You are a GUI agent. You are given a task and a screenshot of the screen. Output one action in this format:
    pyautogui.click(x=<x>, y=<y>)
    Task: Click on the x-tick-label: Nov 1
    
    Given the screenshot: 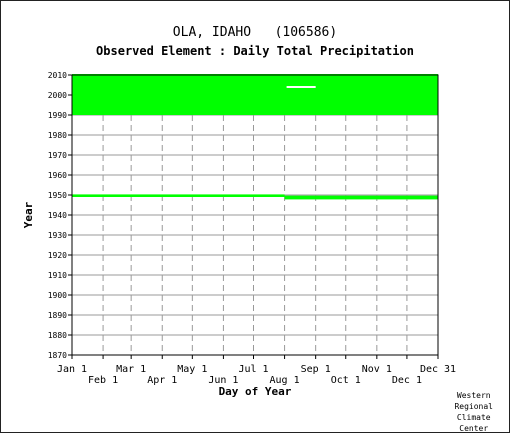 What is the action you would take?
    pyautogui.click(x=377, y=369)
    